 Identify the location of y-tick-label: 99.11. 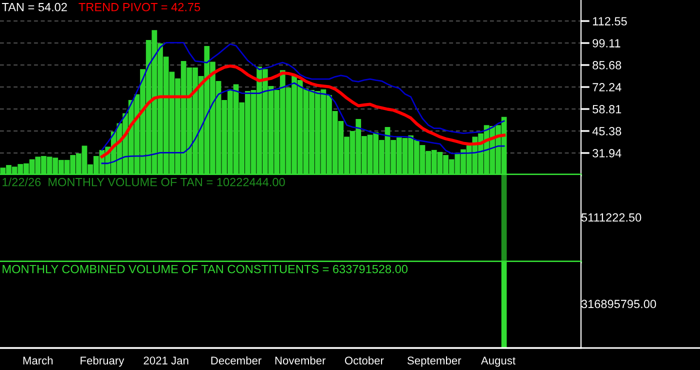
(606, 43).